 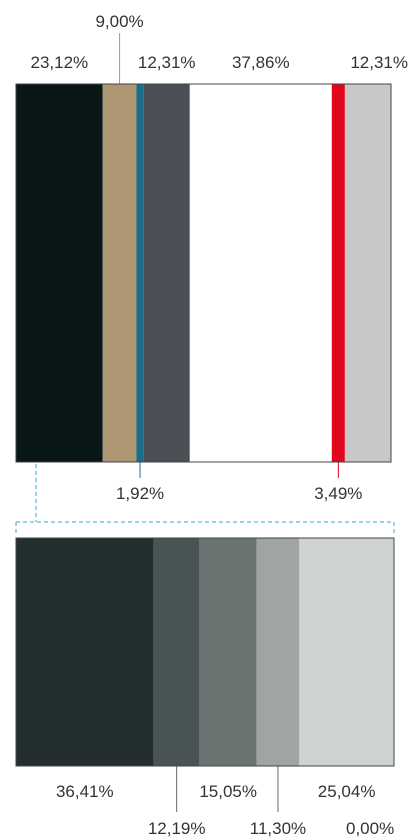 I want to click on top-segment-label: 9,00%, so click(x=119, y=21).